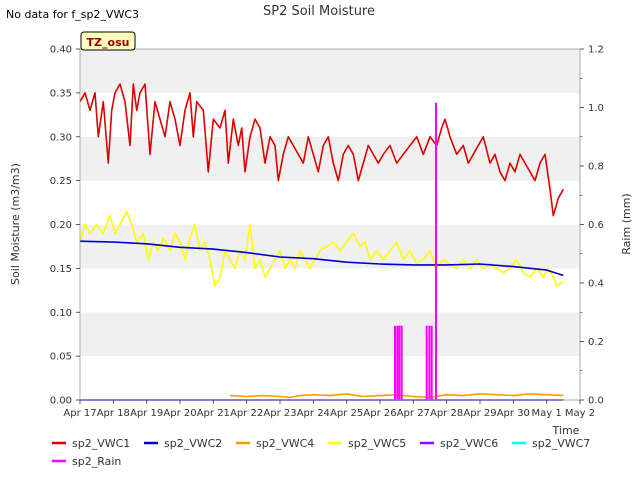 Image resolution: width=640 pixels, height=480 pixels. Describe the element at coordinates (179, 413) in the screenshot. I see `x-tick-label: Apr 20` at that location.